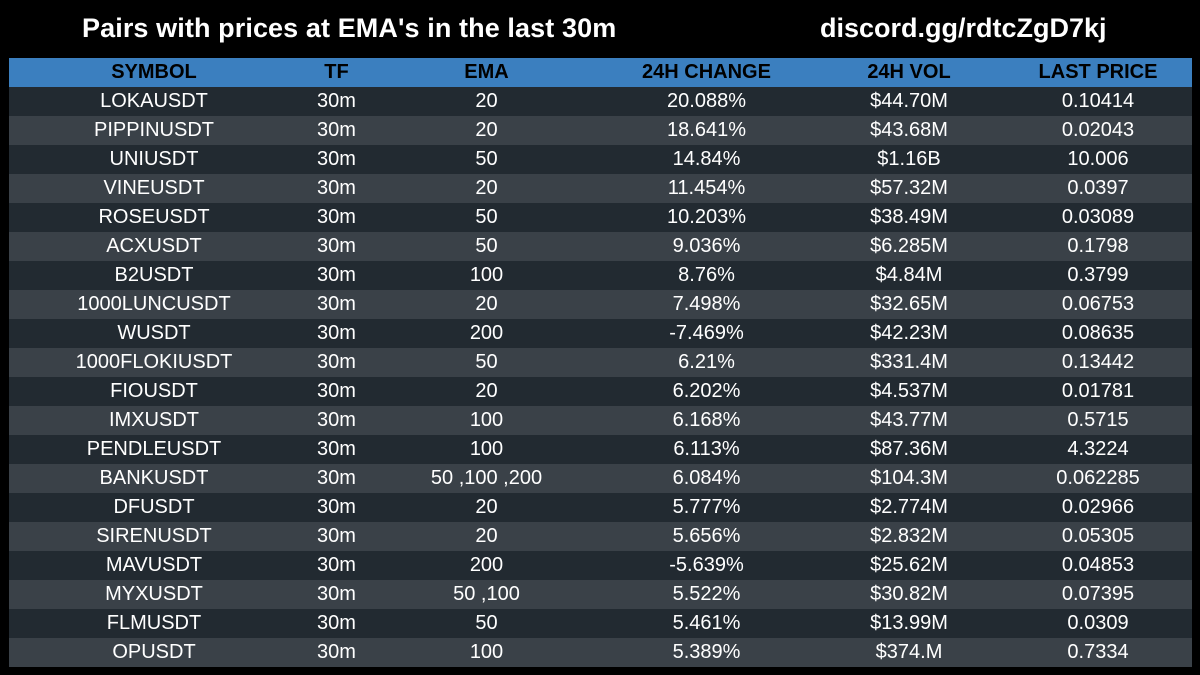  I want to click on table-row: PENDLEUSDT 30m 100 6.113% $87.36M 4.3224, so click(600, 449).